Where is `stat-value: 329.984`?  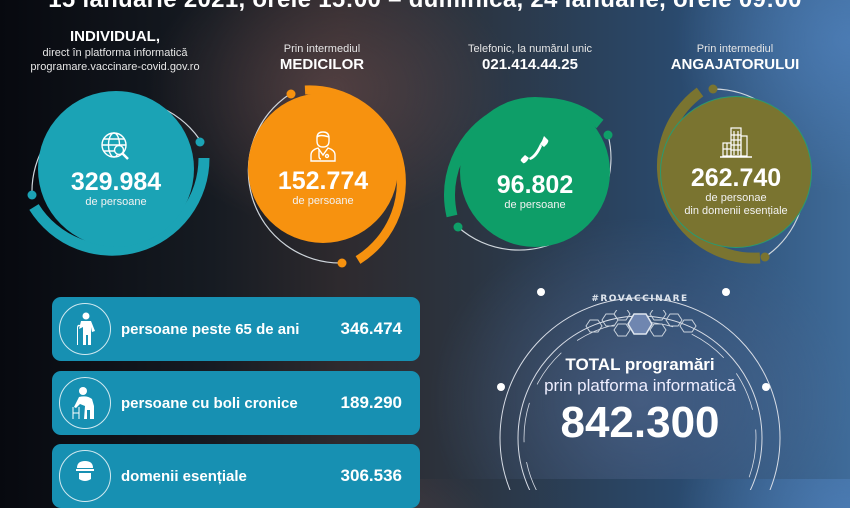
stat-value: 329.984 is located at coordinates (116, 181).